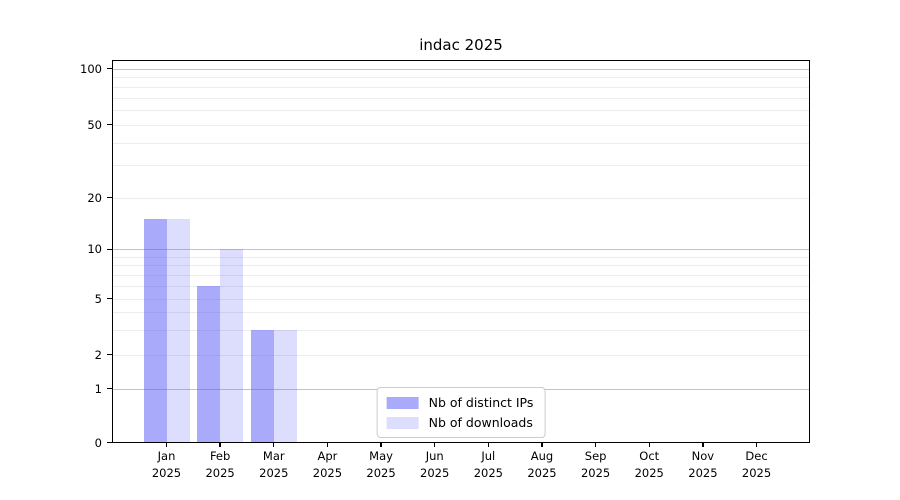  What do you see at coordinates (94, 249) in the screenshot?
I see `y-tick-label-10: 10` at bounding box center [94, 249].